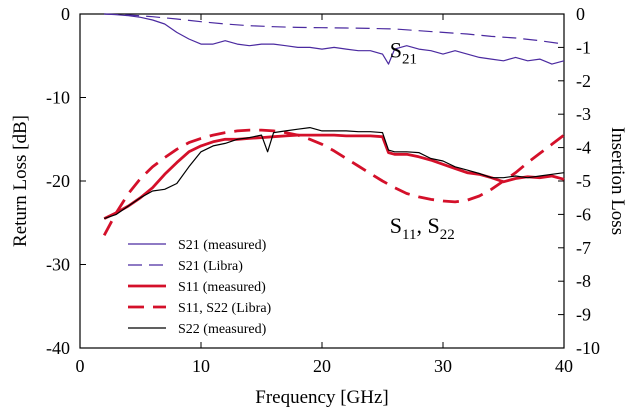 The height and width of the screenshot is (416, 638). I want to click on x-tick-label: 0, so click(80, 366).